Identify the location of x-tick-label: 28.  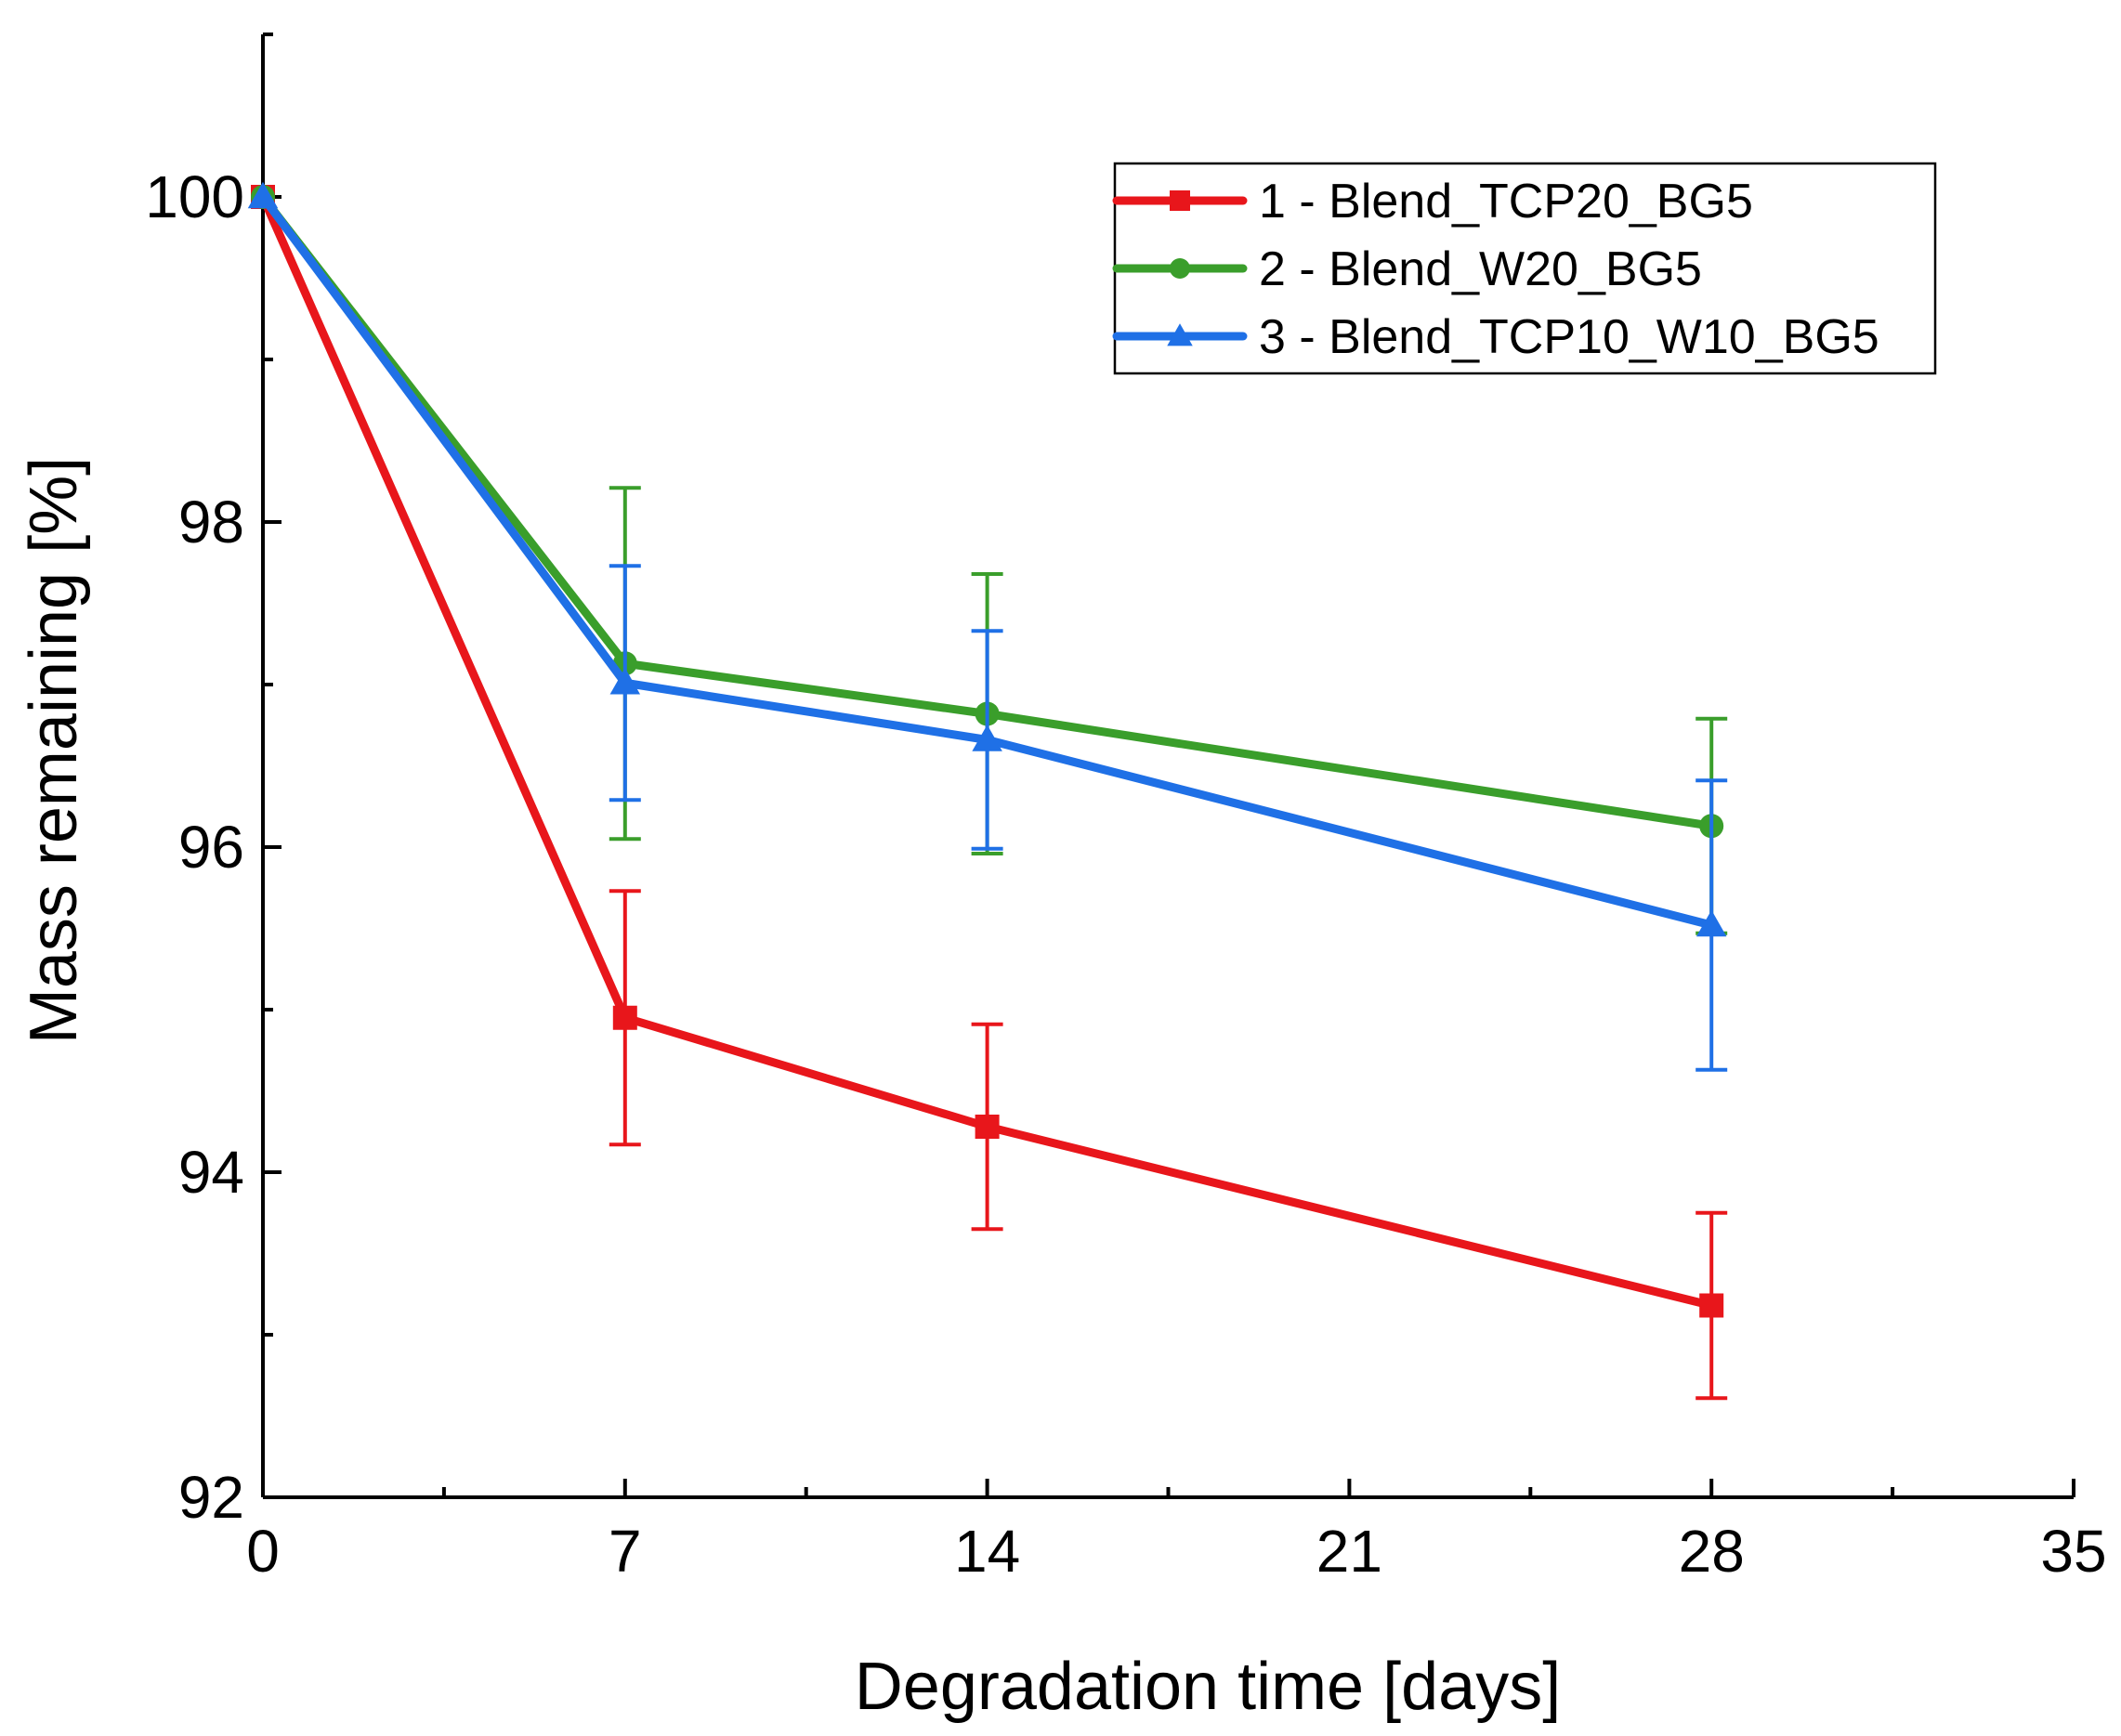
(1712, 1552).